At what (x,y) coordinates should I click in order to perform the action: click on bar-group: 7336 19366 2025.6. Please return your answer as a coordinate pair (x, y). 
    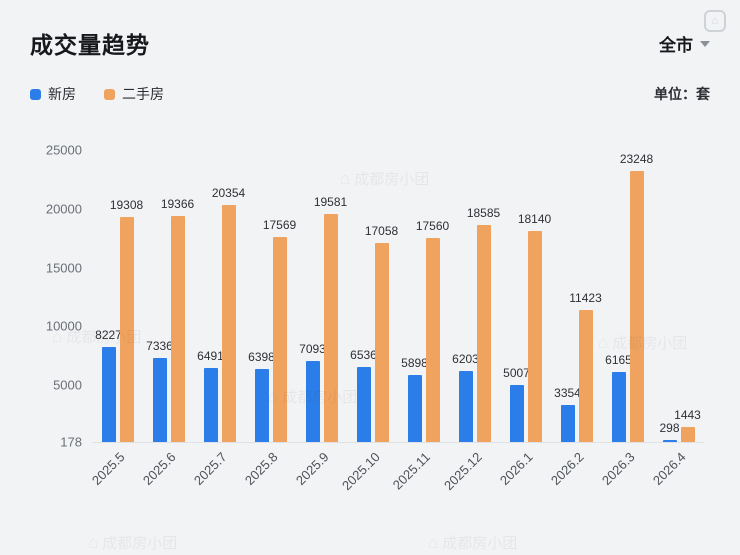
    Looking at the image, I should click on (167, 319).